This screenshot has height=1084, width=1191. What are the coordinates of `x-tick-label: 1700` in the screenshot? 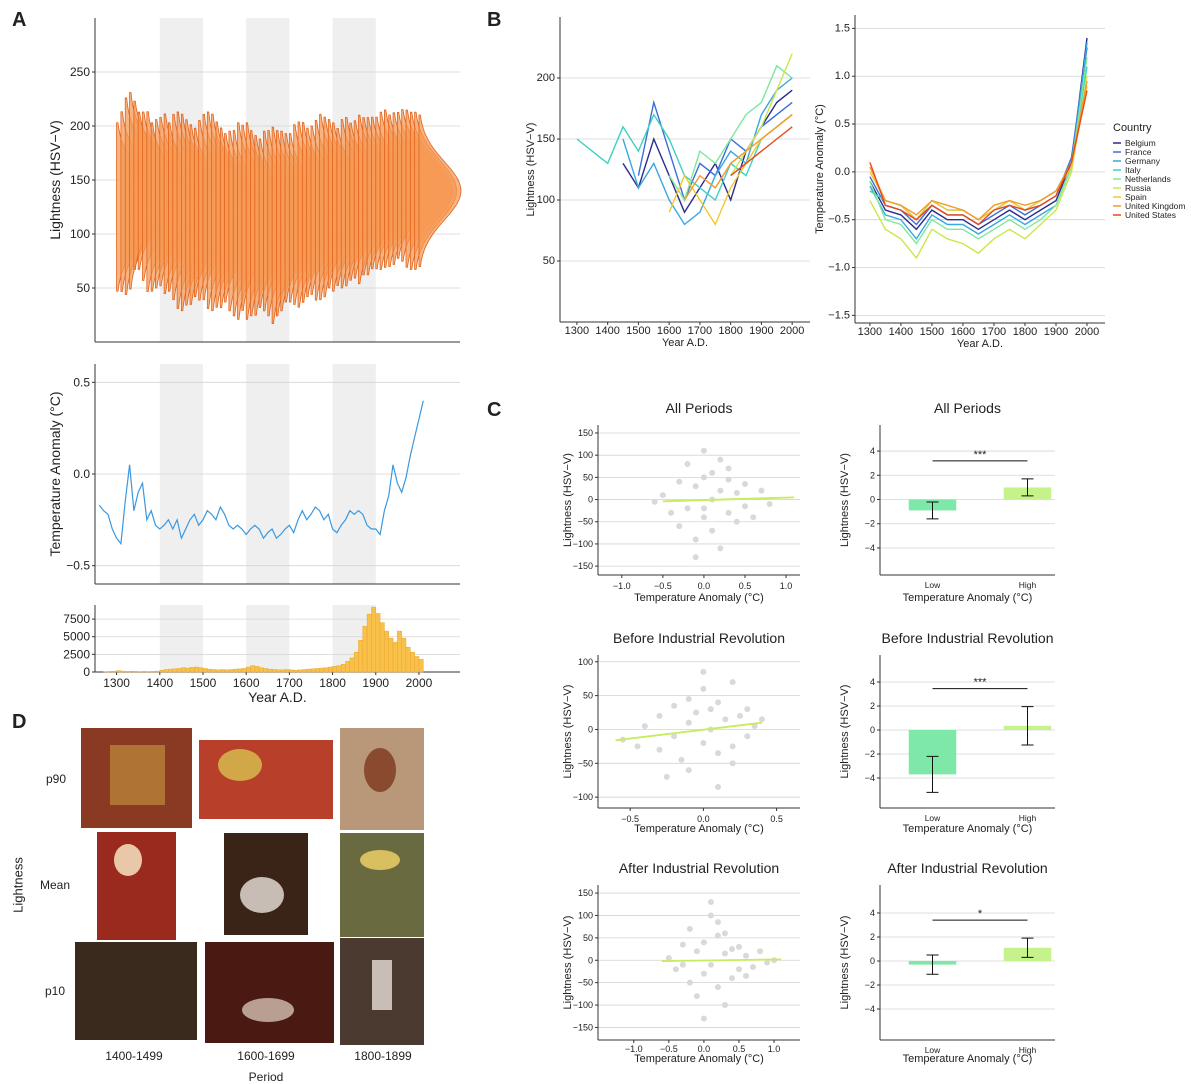 It's located at (994, 332).